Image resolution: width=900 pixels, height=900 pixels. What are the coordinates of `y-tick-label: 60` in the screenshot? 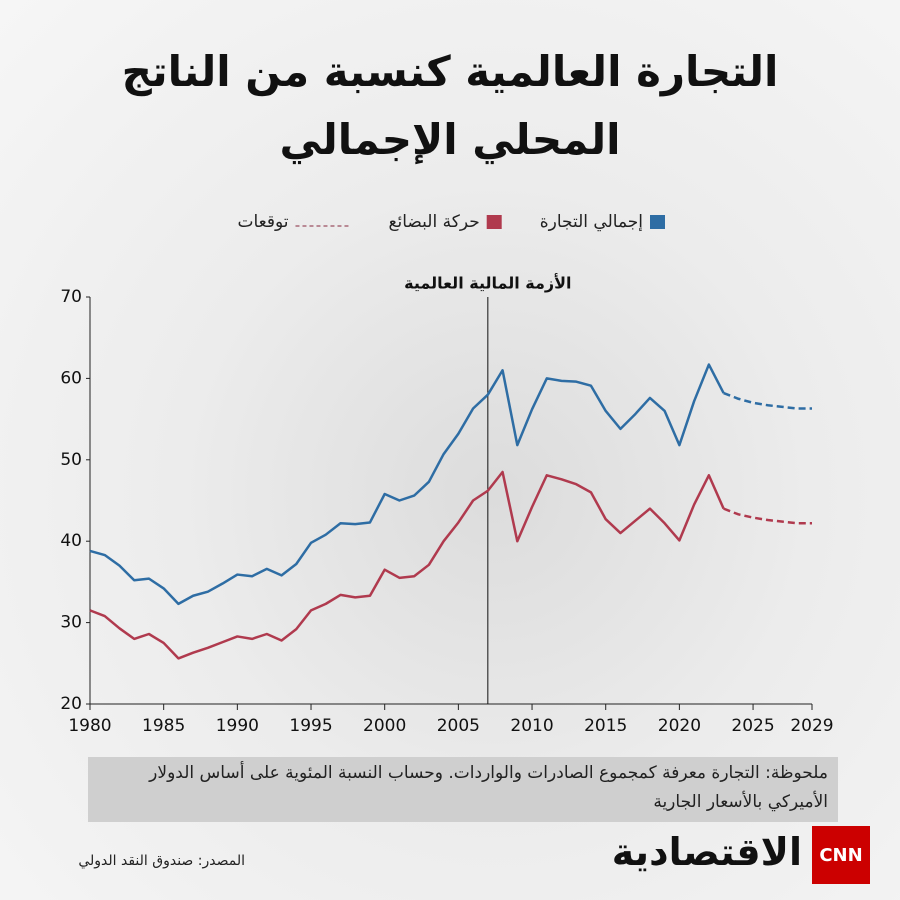 It's located at (71, 378).